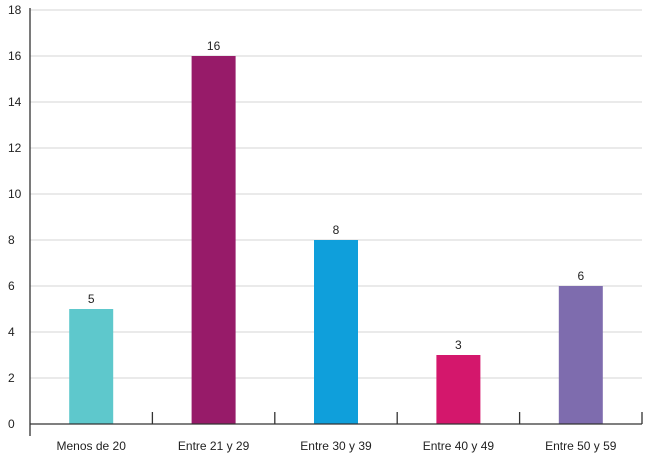 The height and width of the screenshot is (463, 649). I want to click on x-tick-label: Entre 50 y 59, so click(581, 446).